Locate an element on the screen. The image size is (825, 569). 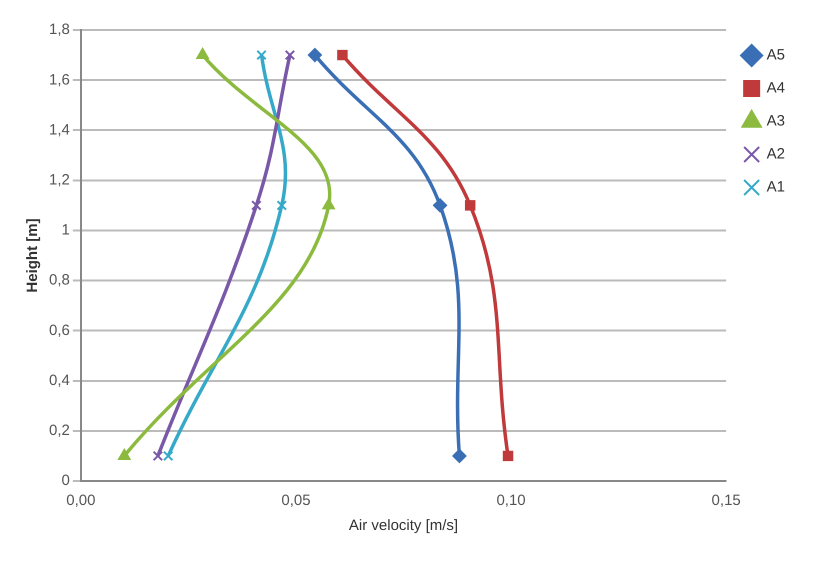
x-tick-label: 0,00 is located at coordinates (81, 501).